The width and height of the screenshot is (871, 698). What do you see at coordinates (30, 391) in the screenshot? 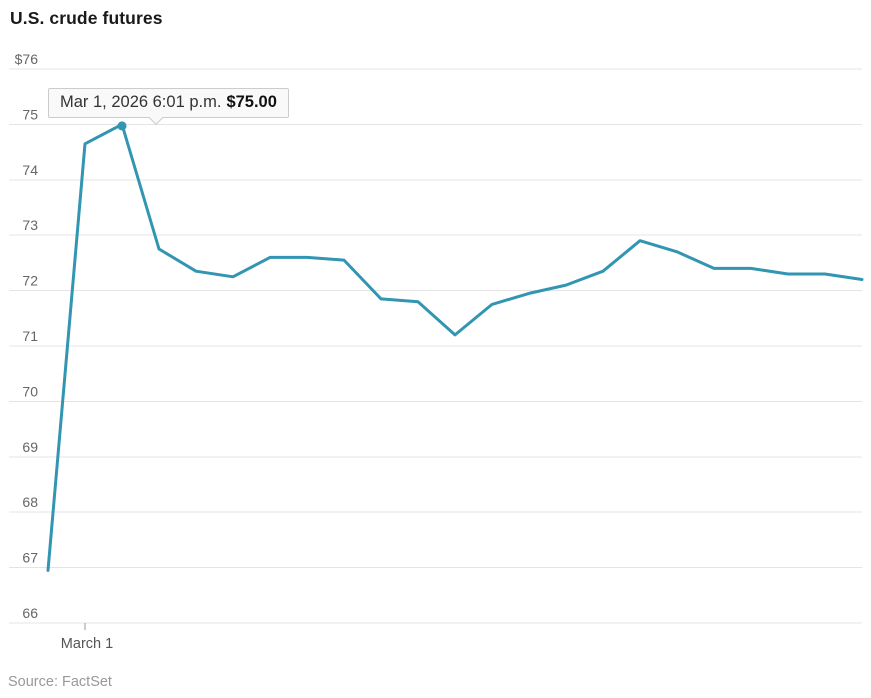
I see `y-axis-tick-label: 70` at bounding box center [30, 391].